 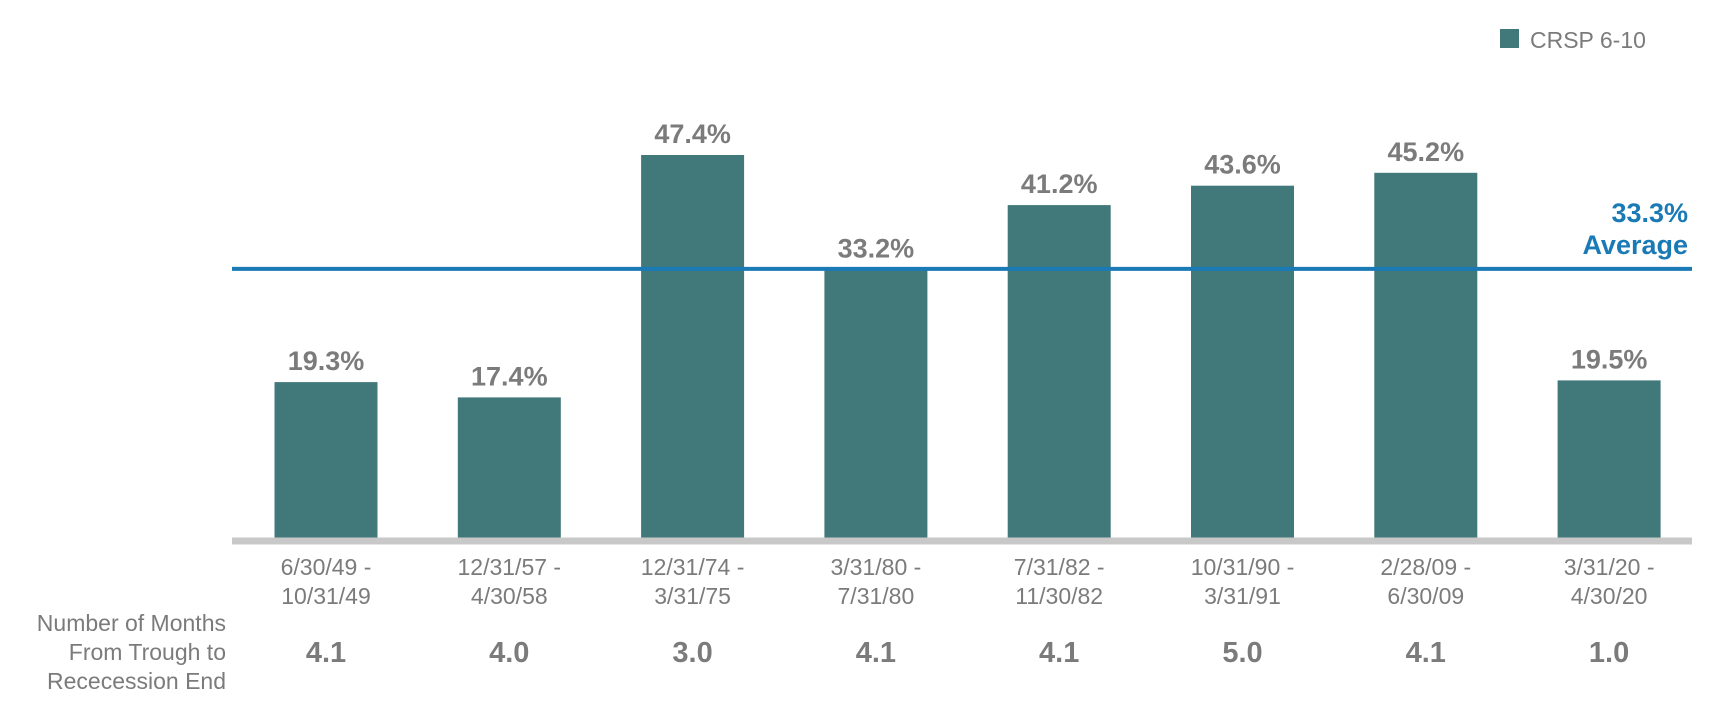 I want to click on average-text-label: Average, so click(x=1635, y=245).